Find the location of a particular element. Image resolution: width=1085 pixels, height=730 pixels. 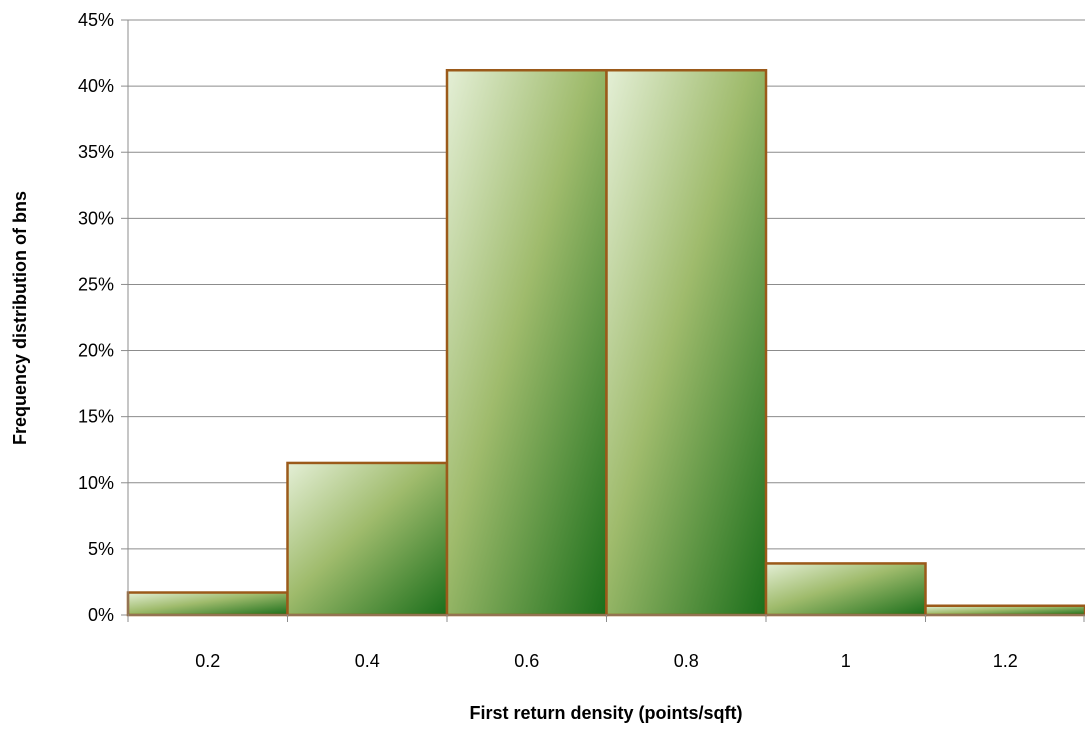

bar-0.4 is located at coordinates (367, 539).